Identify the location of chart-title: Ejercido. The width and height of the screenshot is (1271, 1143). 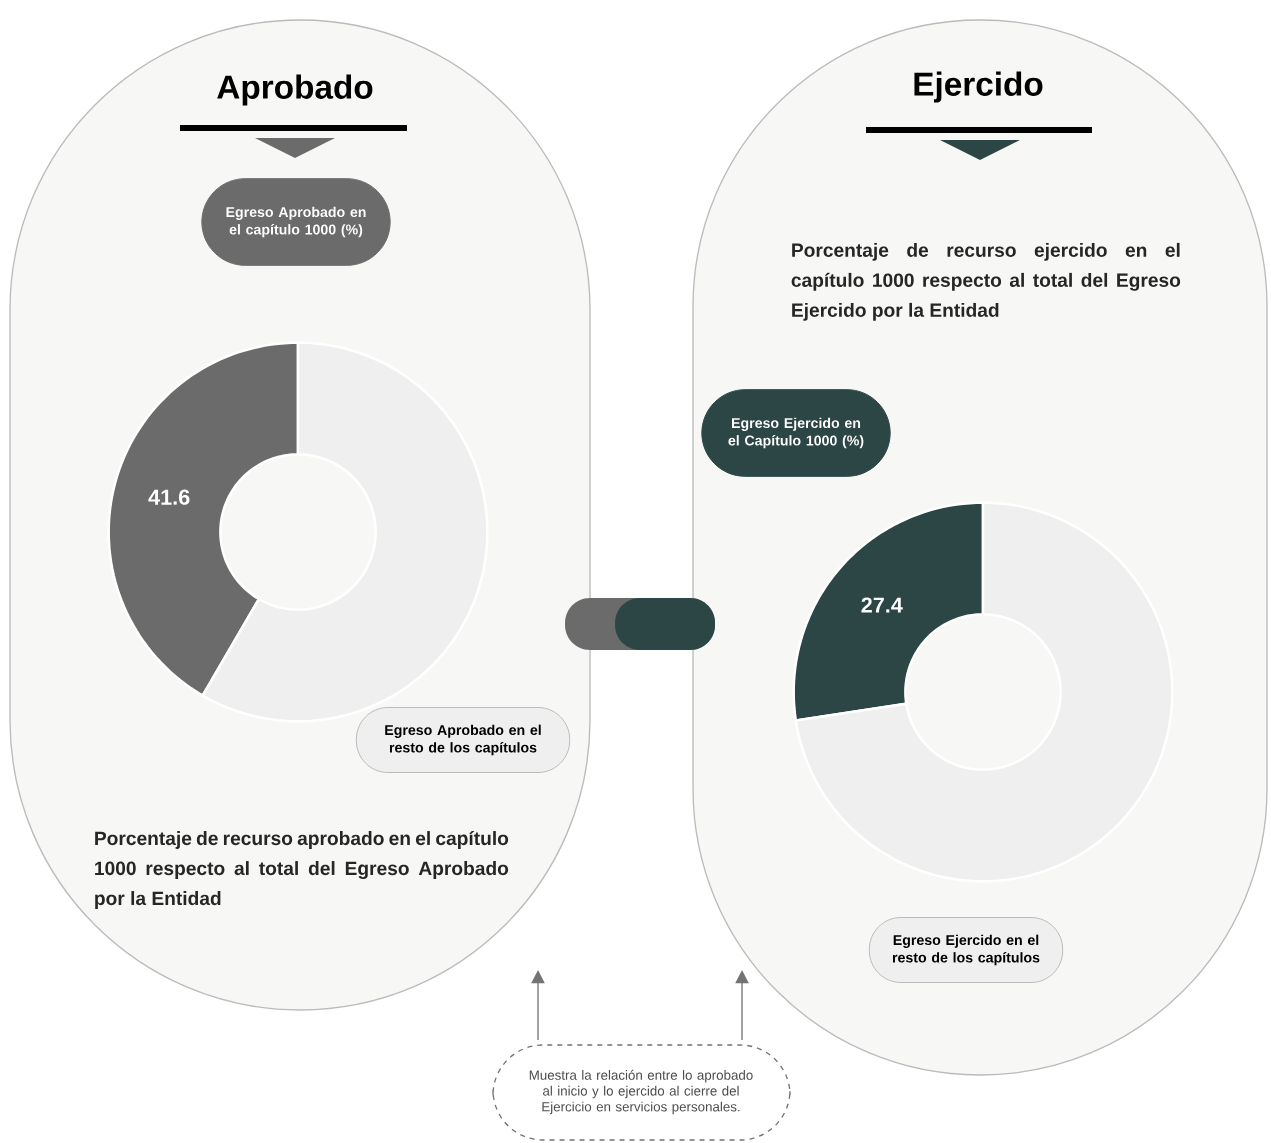
(978, 87).